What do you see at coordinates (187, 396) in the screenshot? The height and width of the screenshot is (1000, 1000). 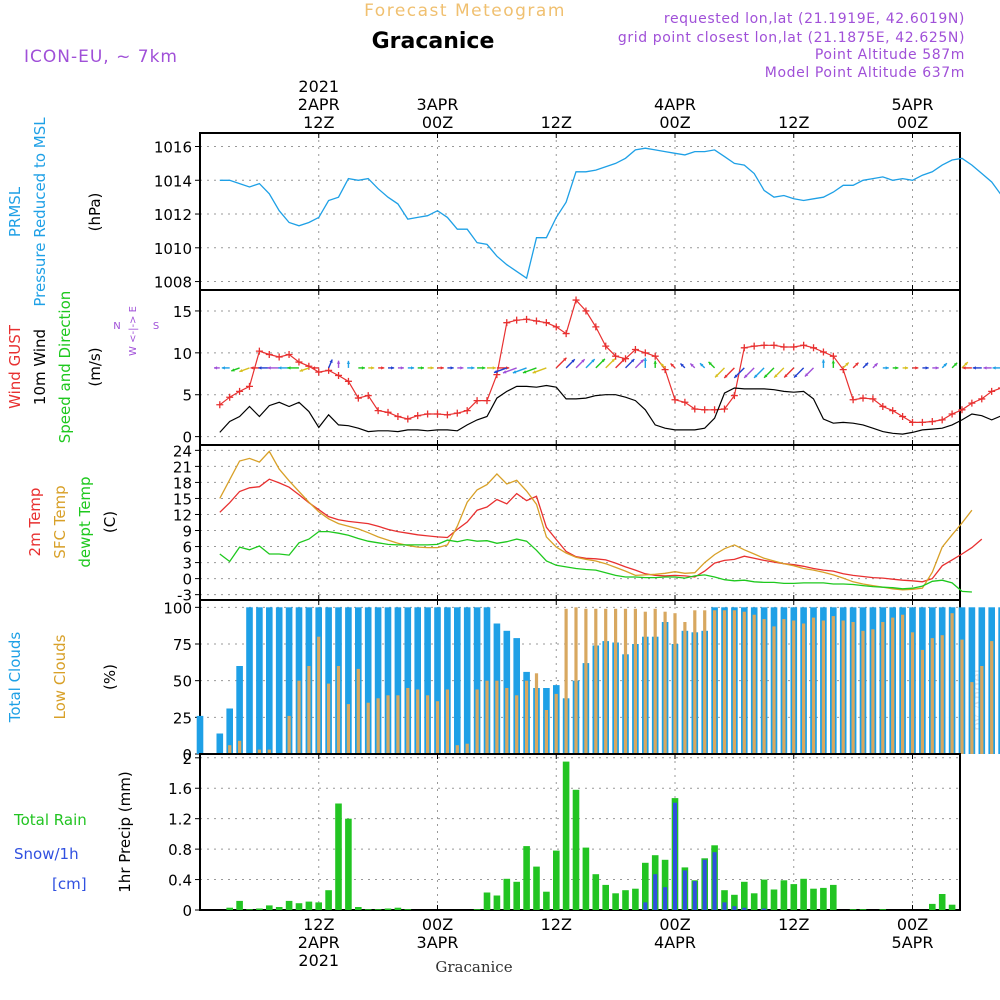 I see `y-tick-label: 5` at bounding box center [187, 396].